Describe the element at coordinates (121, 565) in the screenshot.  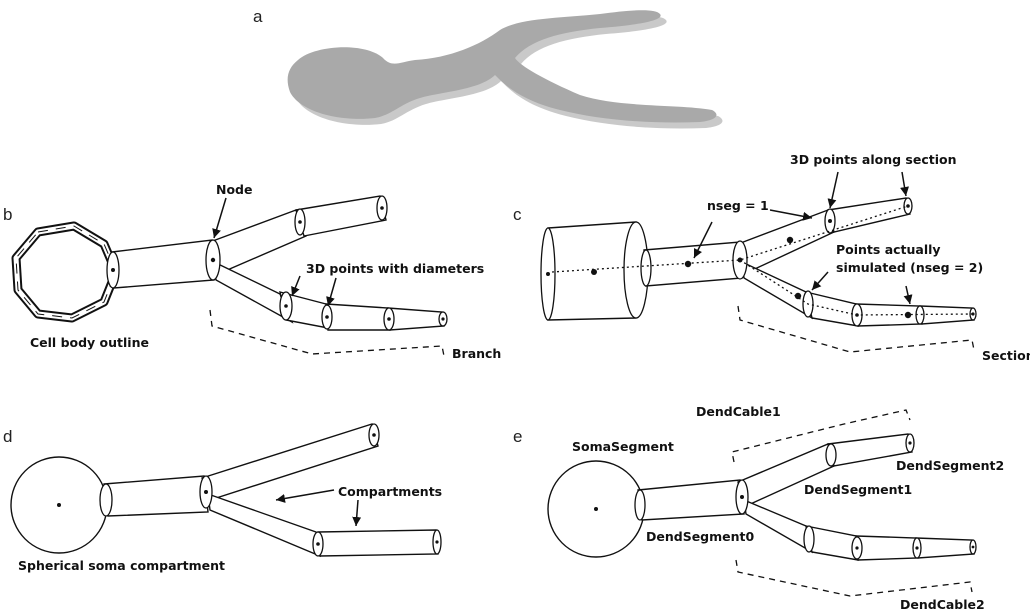
I see `spherical-soma-label: Spherical soma compartment` at that location.